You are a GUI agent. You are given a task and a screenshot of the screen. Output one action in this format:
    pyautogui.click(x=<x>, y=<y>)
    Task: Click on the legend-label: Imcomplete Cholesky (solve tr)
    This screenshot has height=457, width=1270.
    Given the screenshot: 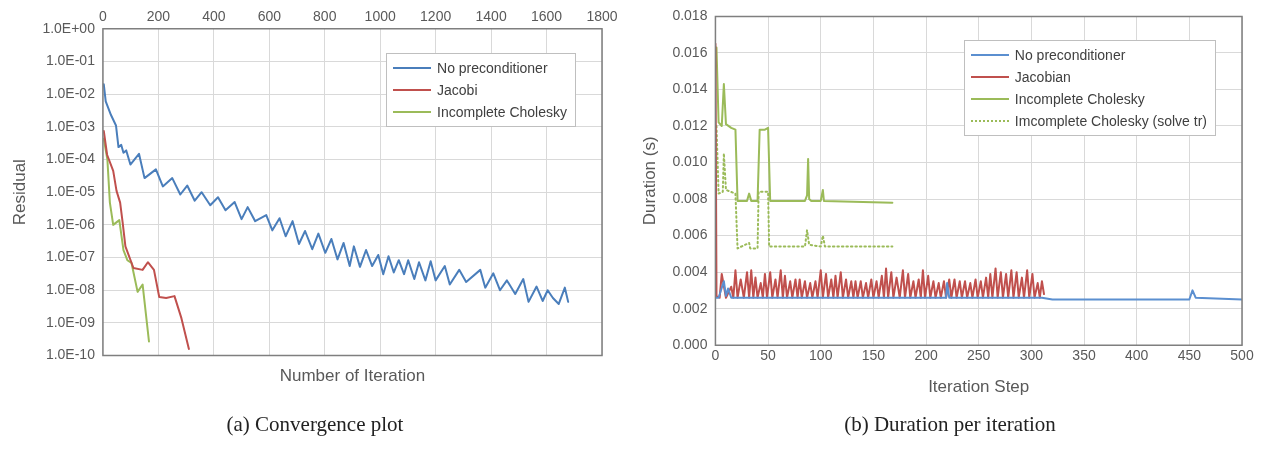 What is the action you would take?
    pyautogui.click(x=1110, y=121)
    